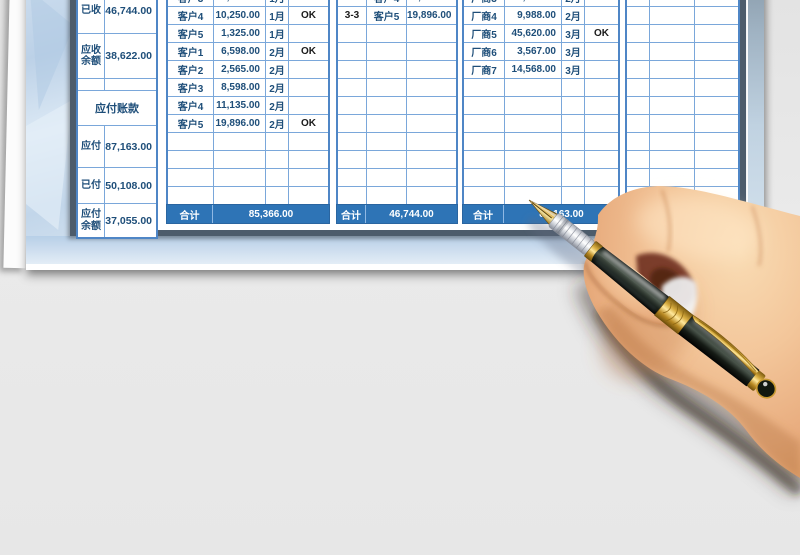 This screenshot has width=800, height=555. Describe the element at coordinates (765, 384) in the screenshot. I see `cabochon-highlight` at that location.